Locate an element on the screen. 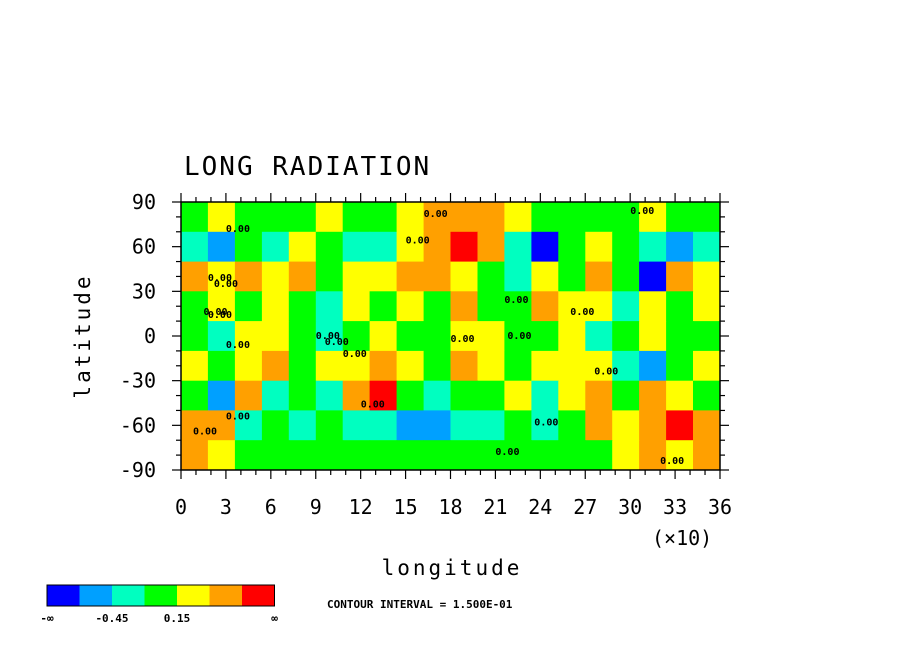  contour-interval-text: CONTOUR INTERVAL = 1.500E-01 is located at coordinates (420, 604).